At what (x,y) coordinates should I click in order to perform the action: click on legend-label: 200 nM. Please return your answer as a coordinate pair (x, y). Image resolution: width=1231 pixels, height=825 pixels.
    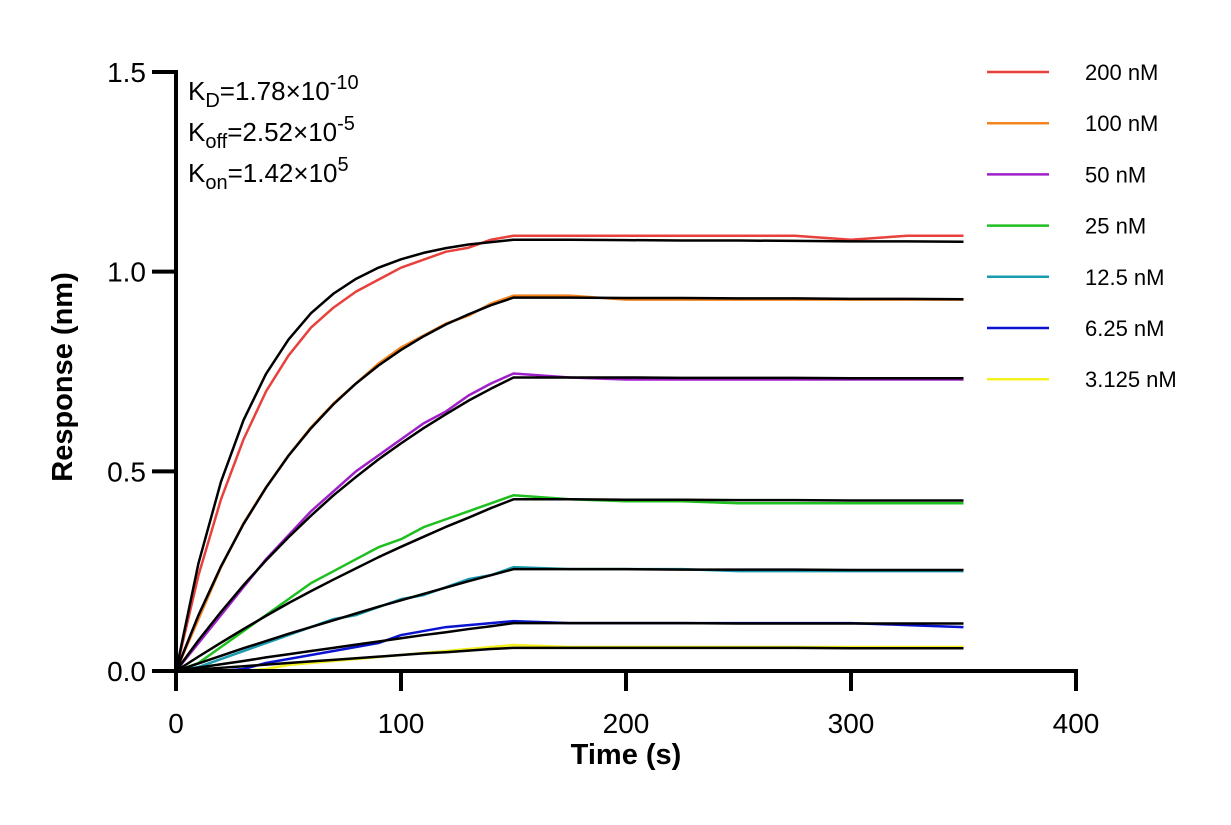
    Looking at the image, I should click on (1121, 72).